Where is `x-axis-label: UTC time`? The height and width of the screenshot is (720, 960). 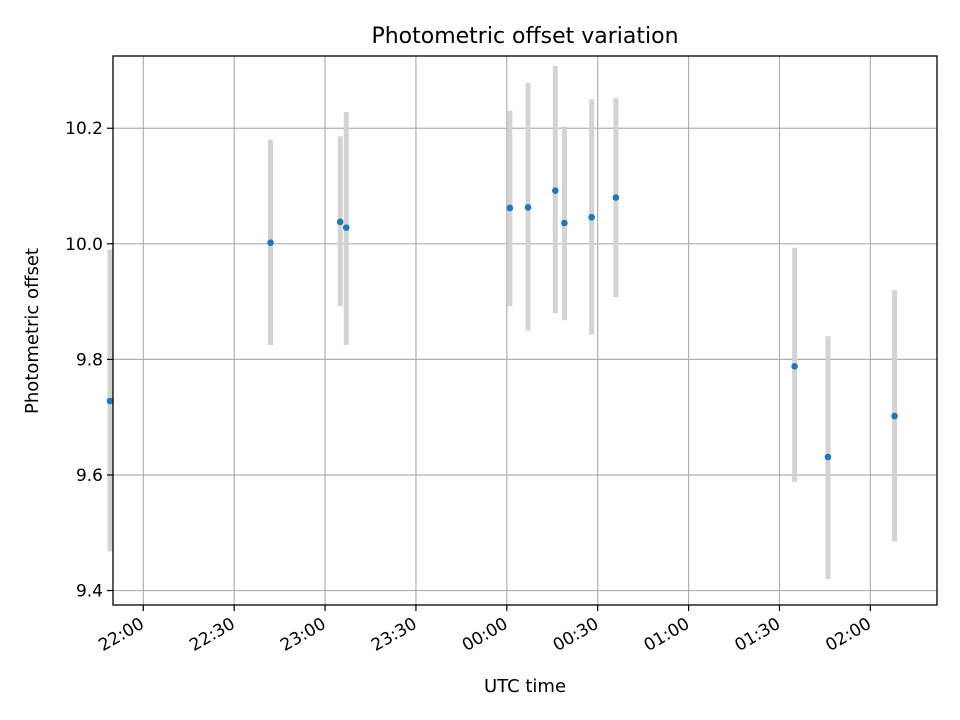
x-axis-label: UTC time is located at coordinates (525, 686).